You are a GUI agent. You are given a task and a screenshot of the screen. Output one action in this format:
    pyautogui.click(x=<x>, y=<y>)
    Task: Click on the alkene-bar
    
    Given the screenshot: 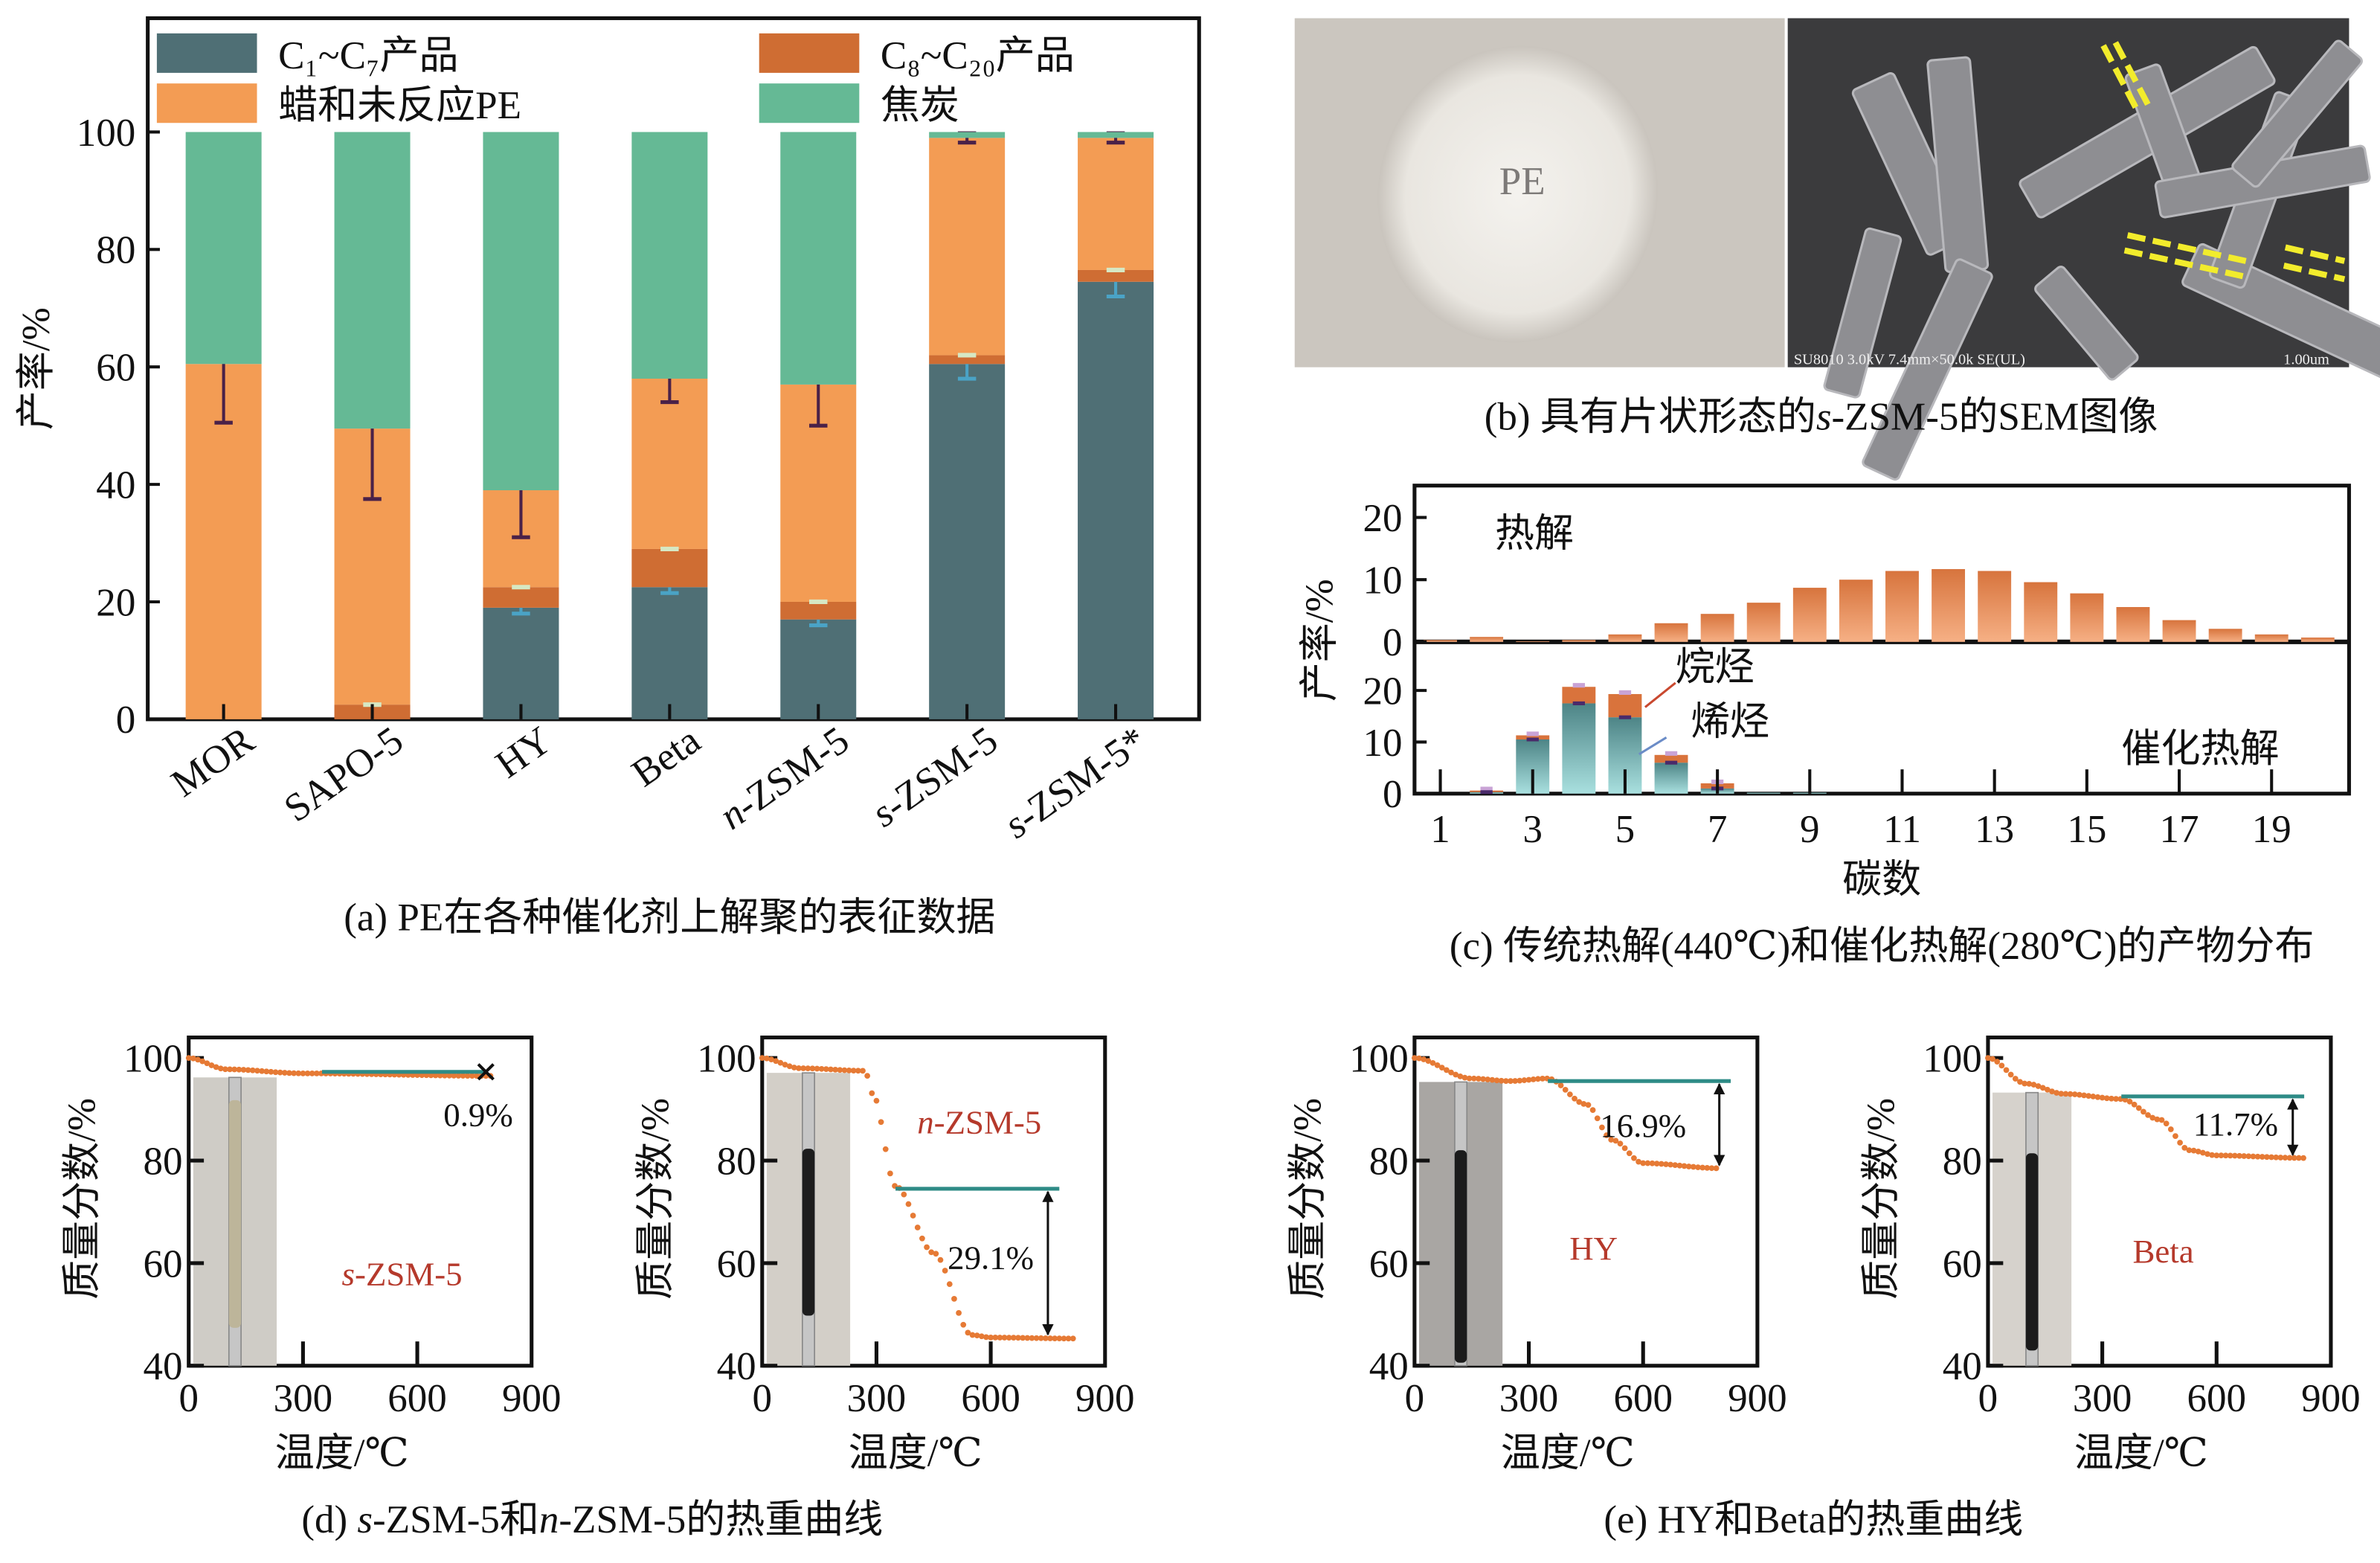 What is the action you would take?
    pyautogui.click(x=1763, y=793)
    